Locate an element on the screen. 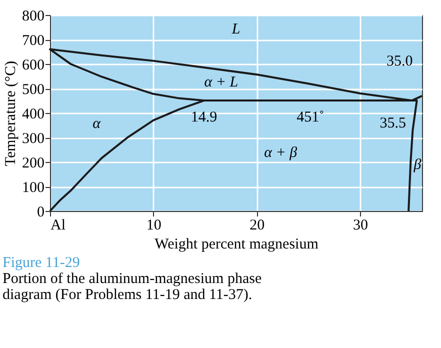  y-tick-label: 300 is located at coordinates (33, 139).